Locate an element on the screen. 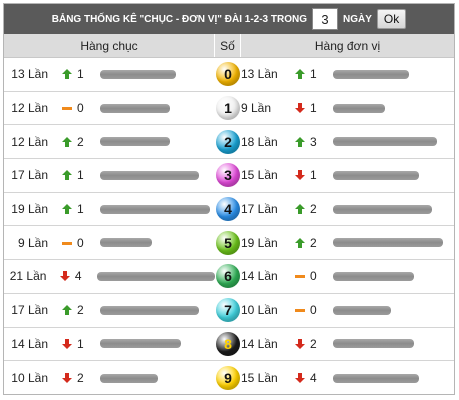 Image resolution: width=459 pixels, height=400 pixels. units-change: 0 is located at coordinates (313, 310).